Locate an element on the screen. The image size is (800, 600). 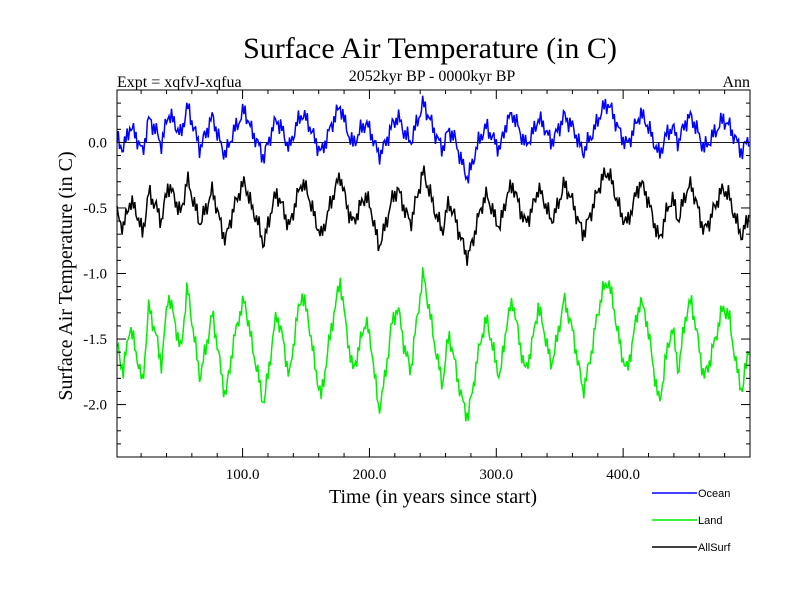
legend-label-land: Land is located at coordinates (710, 521).